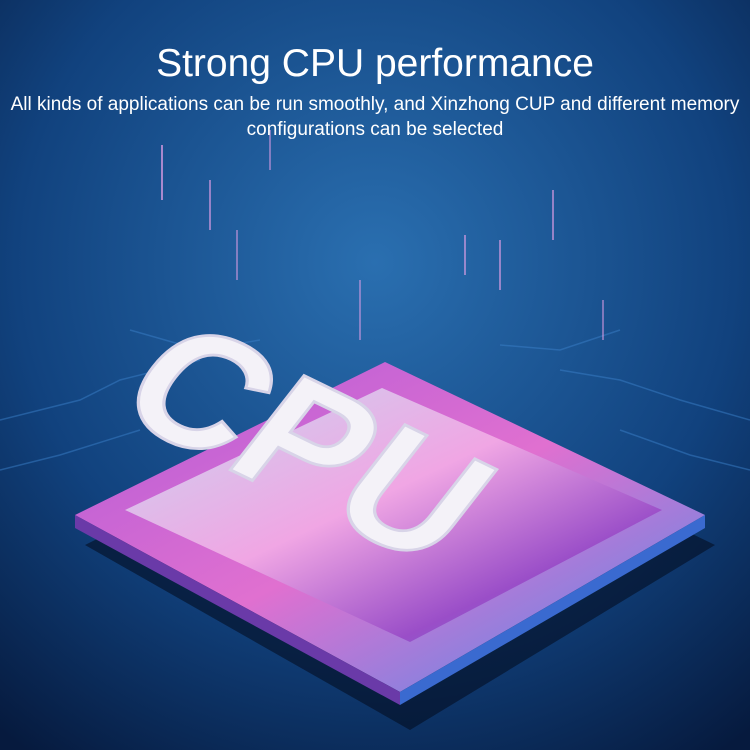  I want to click on headline: Strong CPU performance, so click(375, 63).